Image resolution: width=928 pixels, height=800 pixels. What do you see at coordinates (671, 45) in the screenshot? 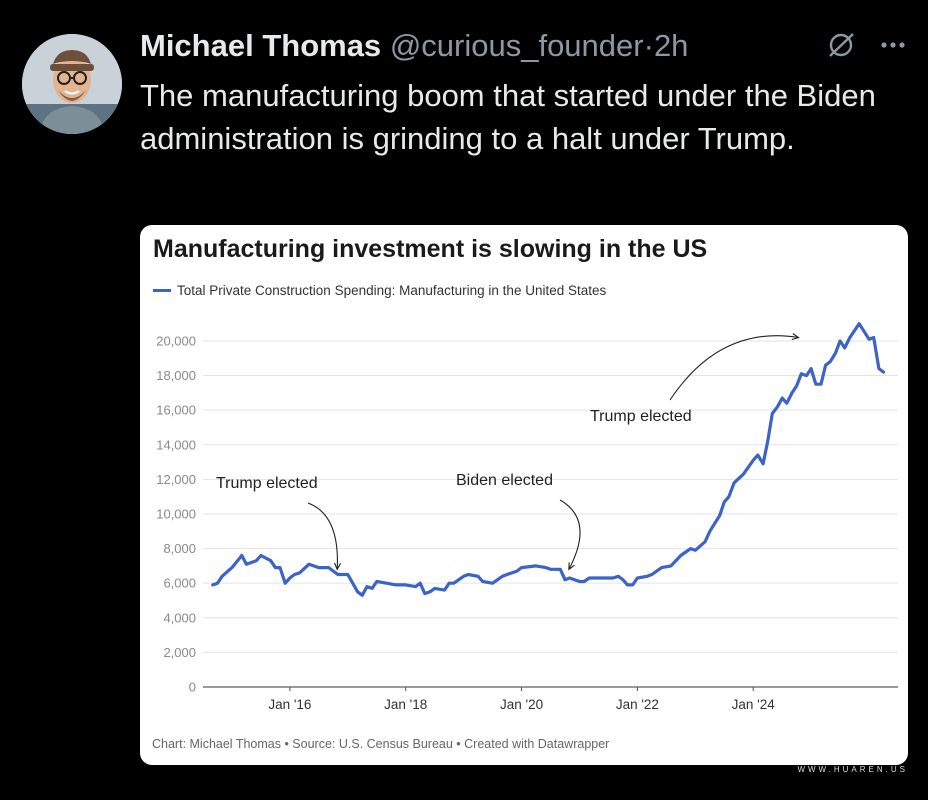
I see `tweet-time: 2h` at bounding box center [671, 45].